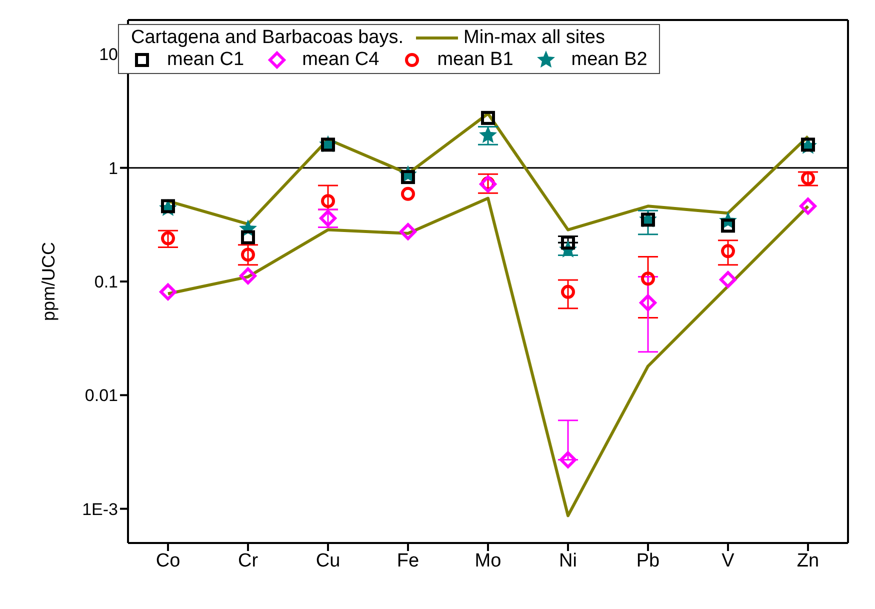 This screenshot has height=609, width=875. What do you see at coordinates (205, 60) in the screenshot?
I see `legend-label: mean C1` at bounding box center [205, 60].